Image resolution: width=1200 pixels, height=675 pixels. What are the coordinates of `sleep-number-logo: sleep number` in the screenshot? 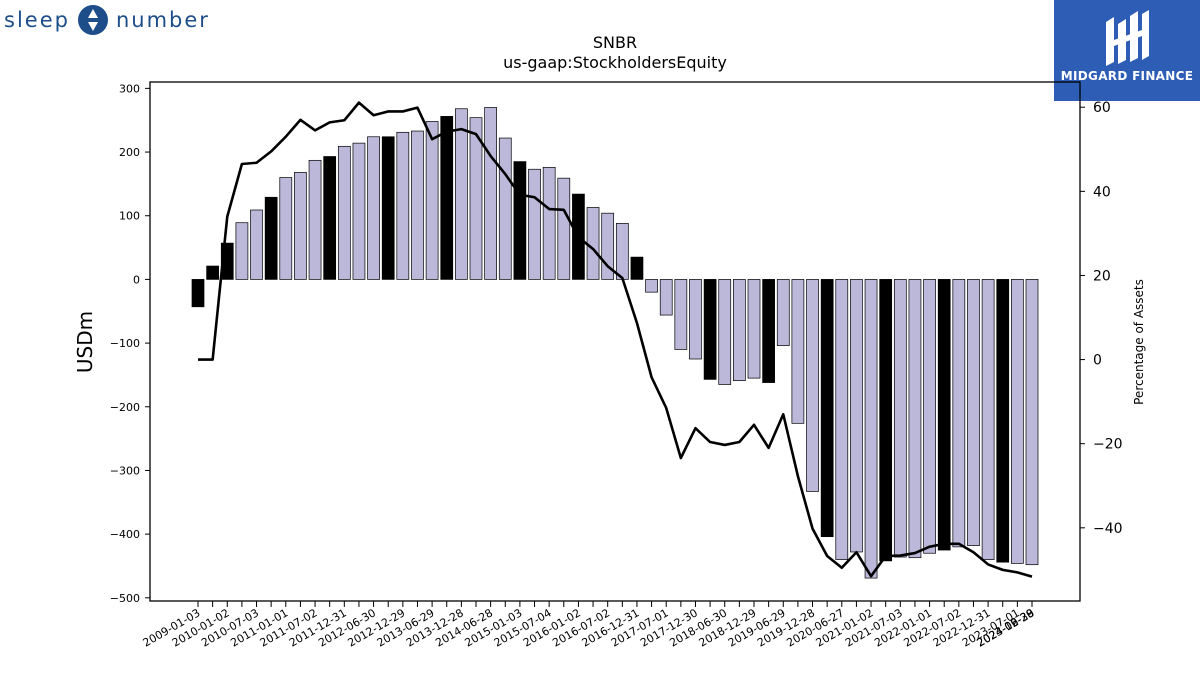 It's located at (107, 20).